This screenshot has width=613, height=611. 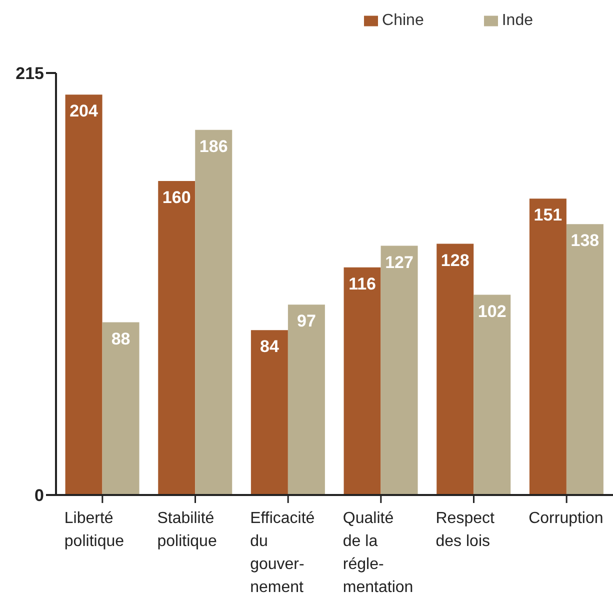 What do you see at coordinates (120, 338) in the screenshot?
I see `data-label: 88` at bounding box center [120, 338].